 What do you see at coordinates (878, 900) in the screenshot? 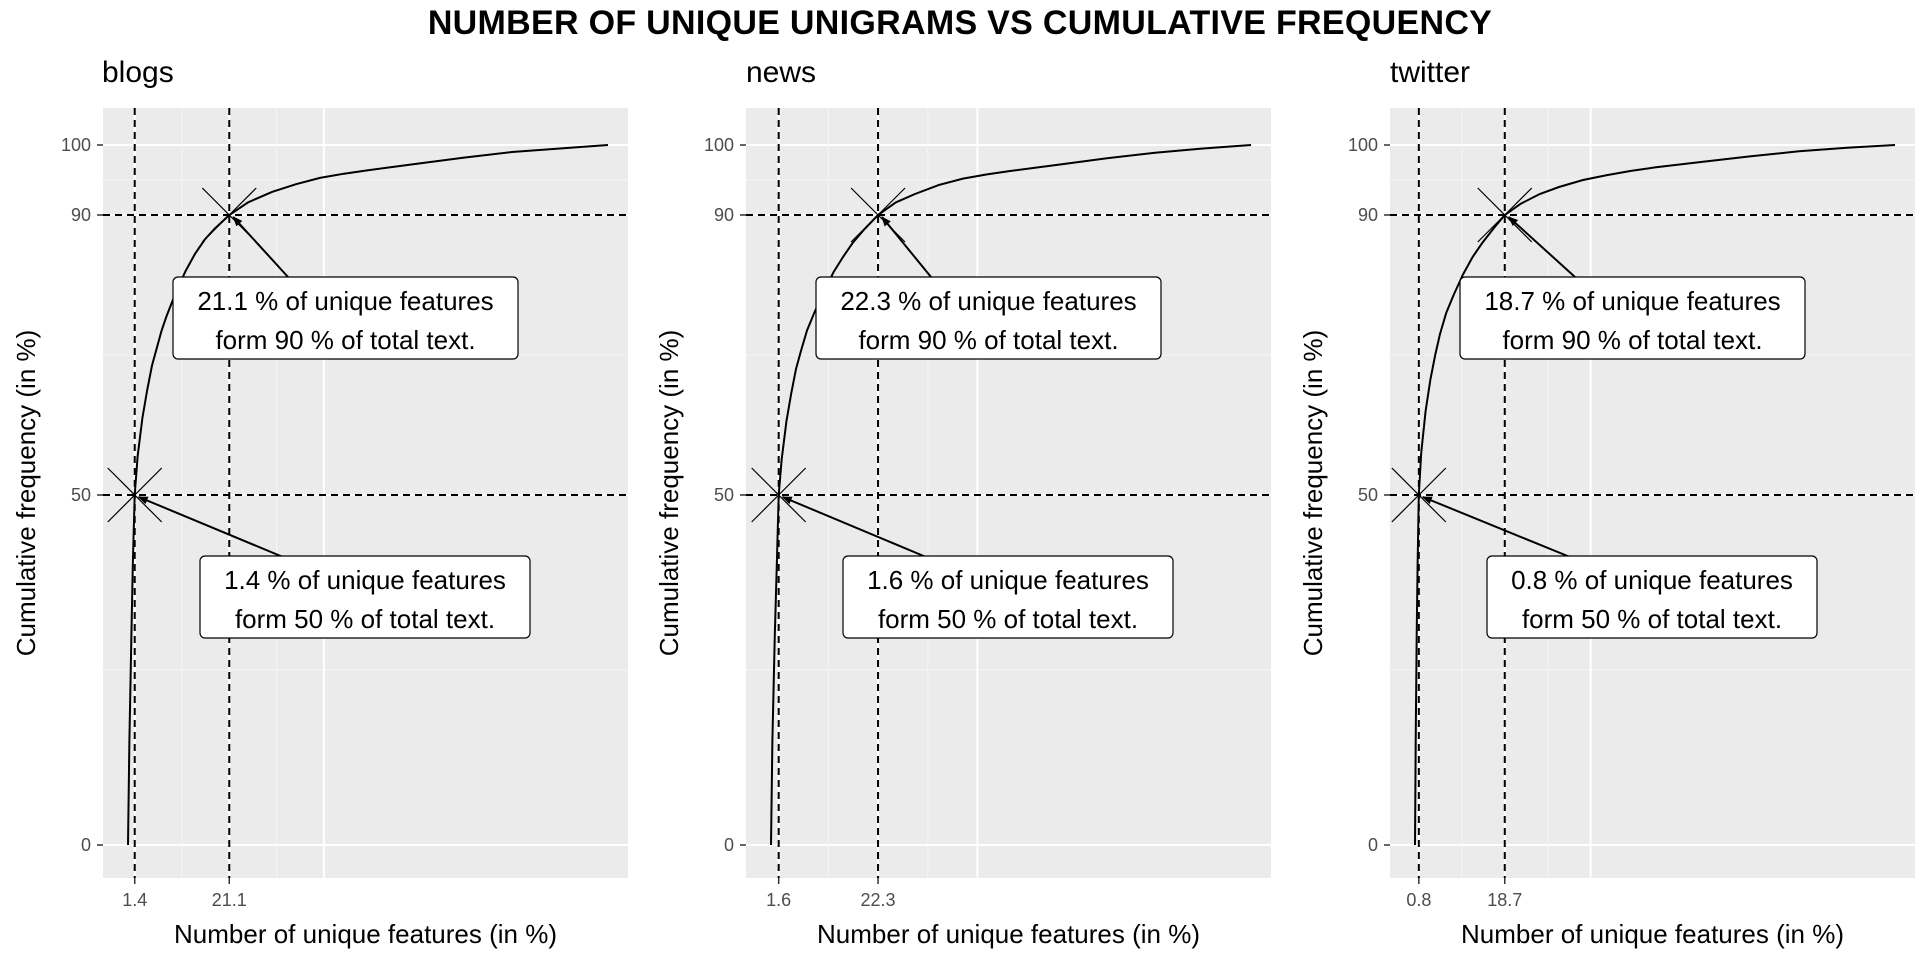
I see `x-tick-label: 22.3` at bounding box center [878, 900].